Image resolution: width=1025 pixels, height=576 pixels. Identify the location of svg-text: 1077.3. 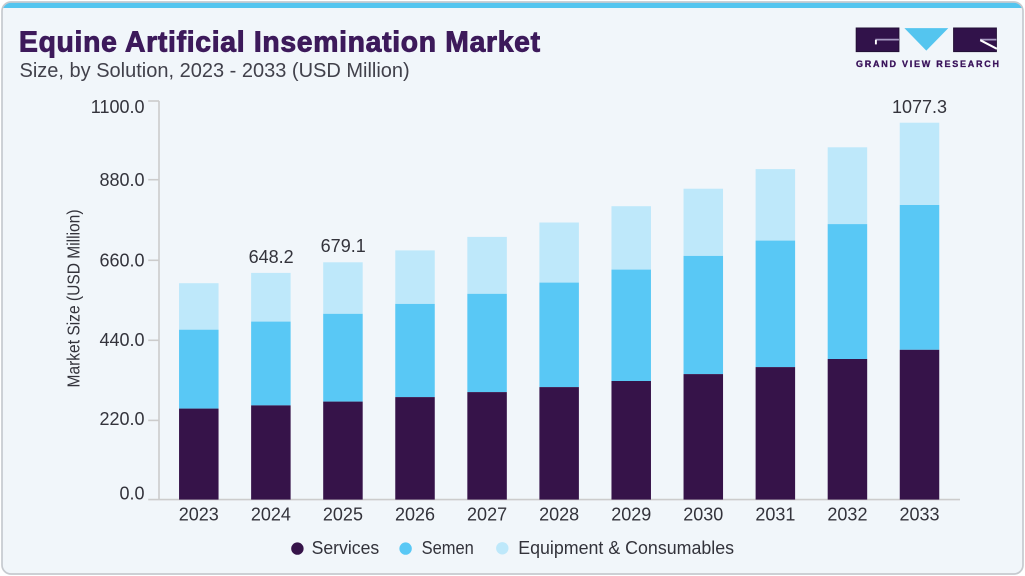
(919, 107).